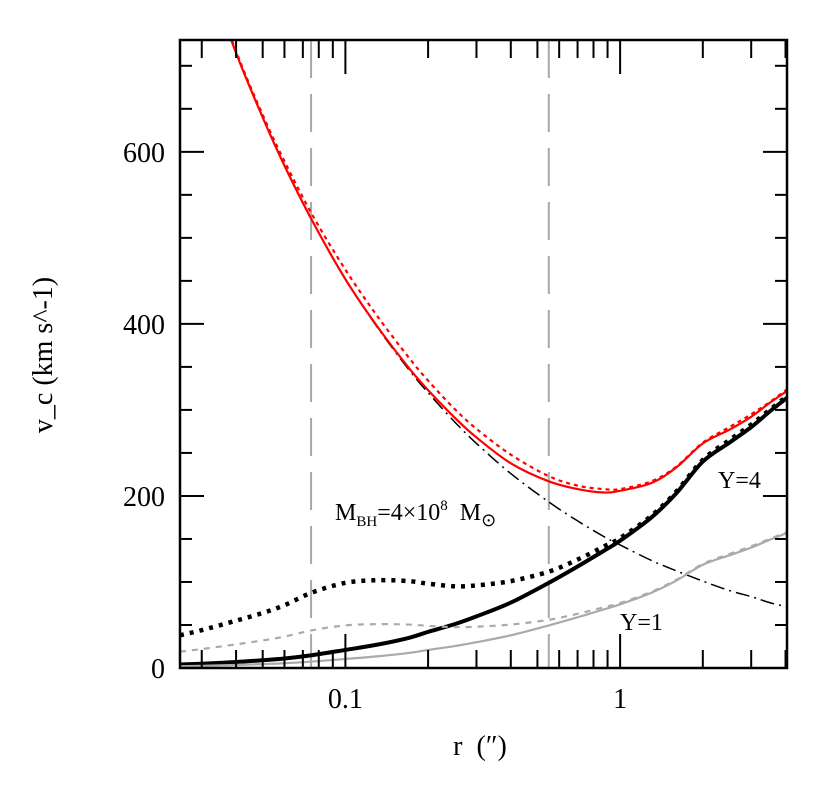 Image resolution: width=830 pixels, height=807 pixels. I want to click on upsilon-1-label: Υ=1, so click(641, 623).